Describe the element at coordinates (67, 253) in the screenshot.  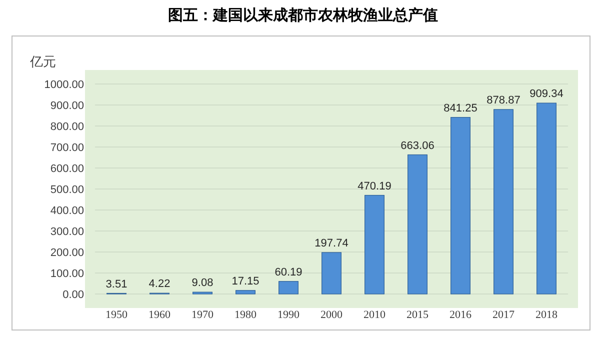
I see `y-tick-label: 200.00` at that location.